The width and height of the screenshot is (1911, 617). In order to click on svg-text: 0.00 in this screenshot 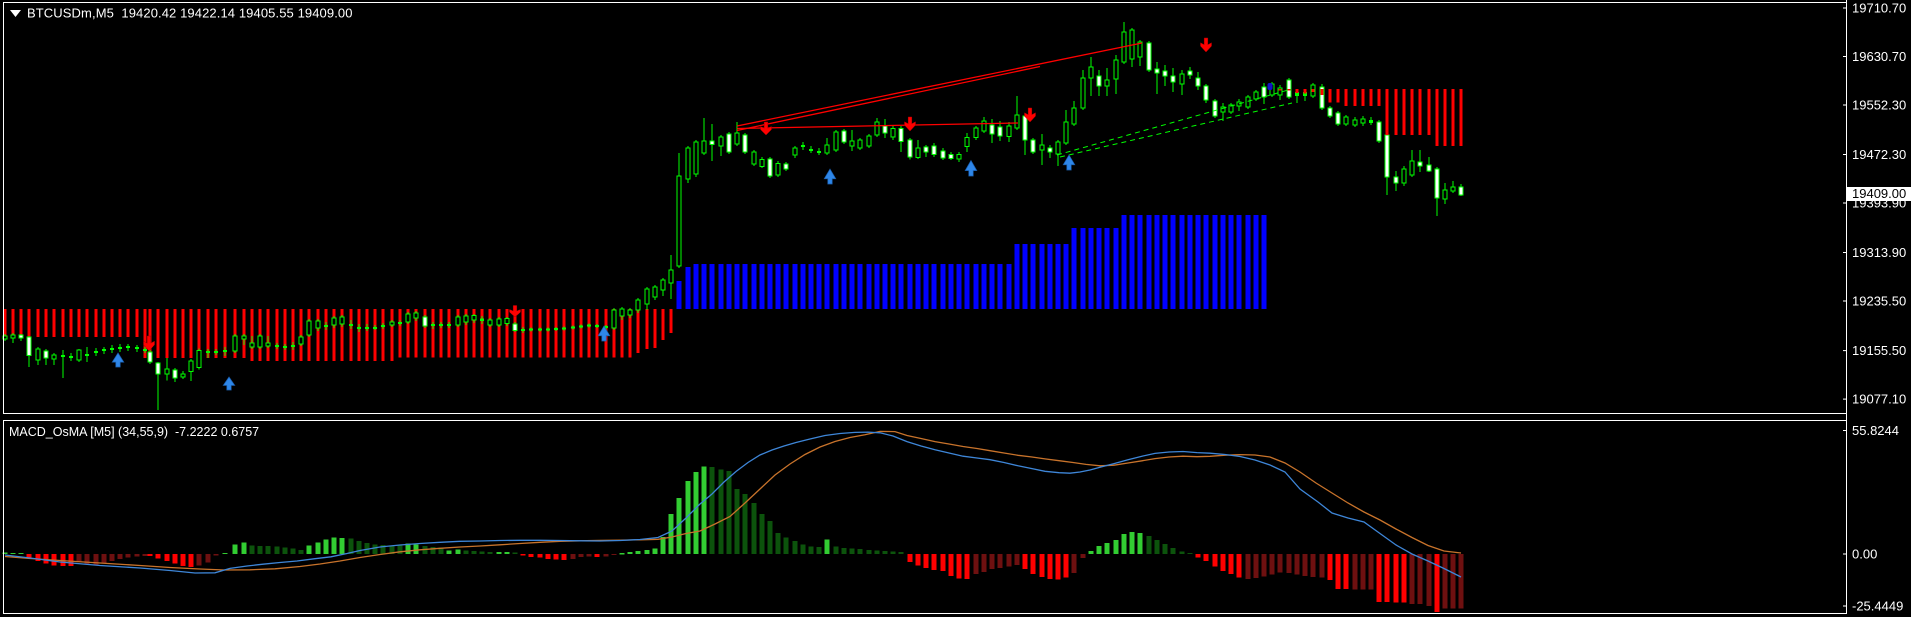, I will do `click(1864, 554)`.